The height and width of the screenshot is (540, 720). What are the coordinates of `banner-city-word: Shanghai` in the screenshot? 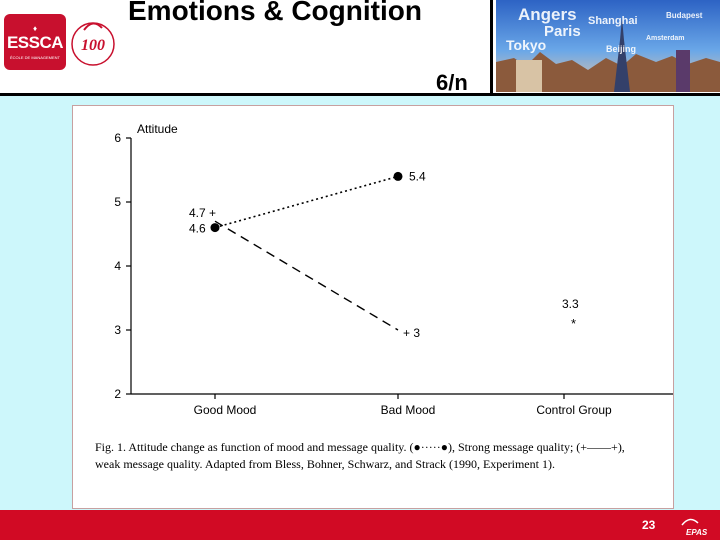 It's located at (613, 21).